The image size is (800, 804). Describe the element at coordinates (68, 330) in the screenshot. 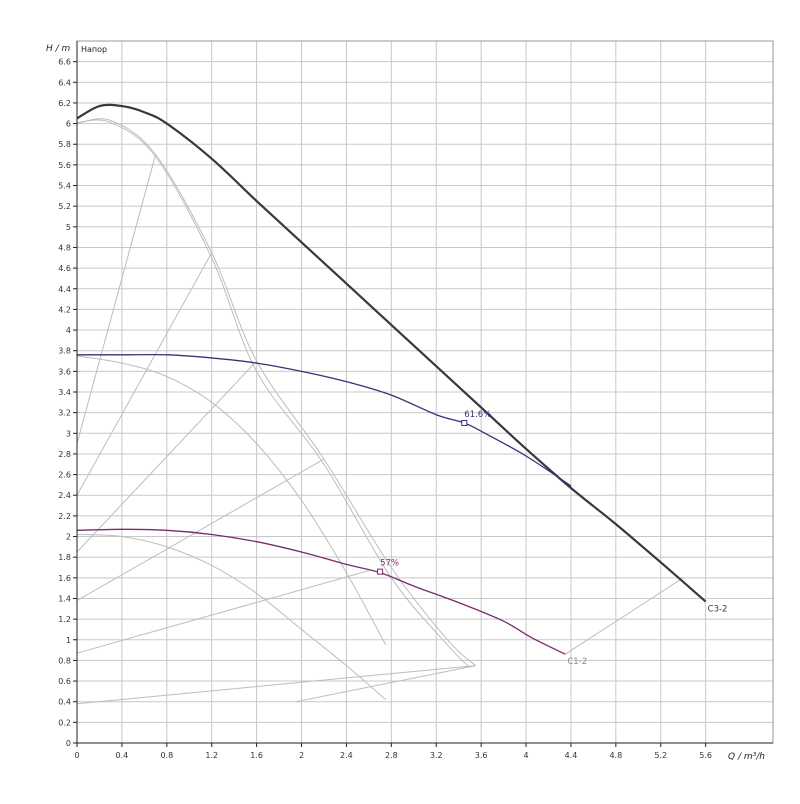

I see `y-tick-label: 4` at that location.